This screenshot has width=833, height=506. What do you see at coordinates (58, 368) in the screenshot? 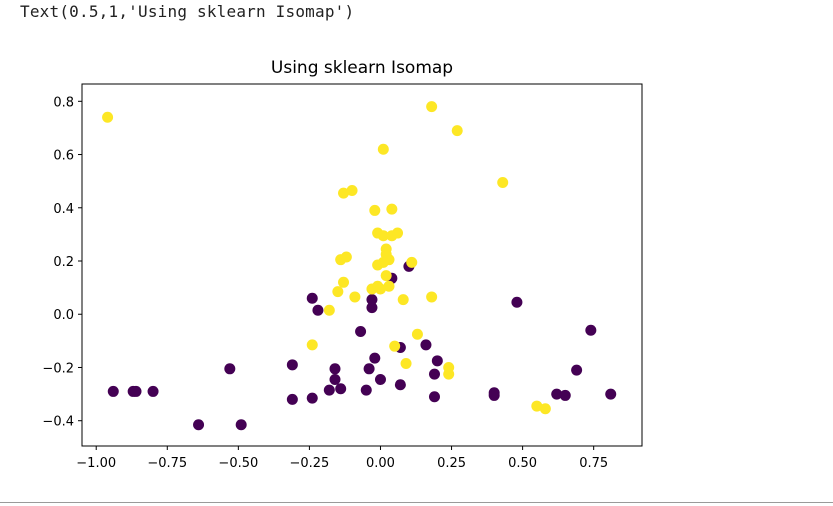
I see `y-tick-label: −0.2` at bounding box center [58, 368].